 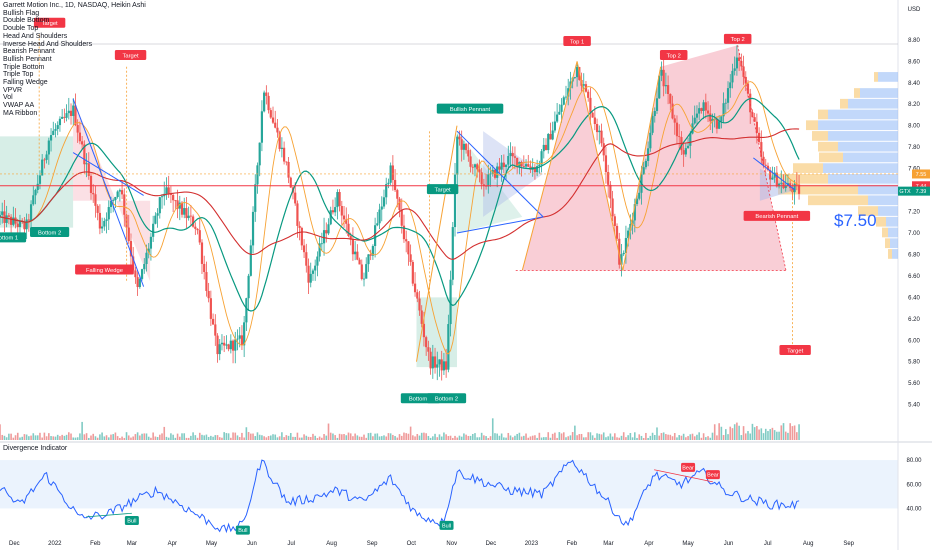 What do you see at coordinates (27, 59) in the screenshot?
I see `legend-item: Bullish Pennant` at bounding box center [27, 59].